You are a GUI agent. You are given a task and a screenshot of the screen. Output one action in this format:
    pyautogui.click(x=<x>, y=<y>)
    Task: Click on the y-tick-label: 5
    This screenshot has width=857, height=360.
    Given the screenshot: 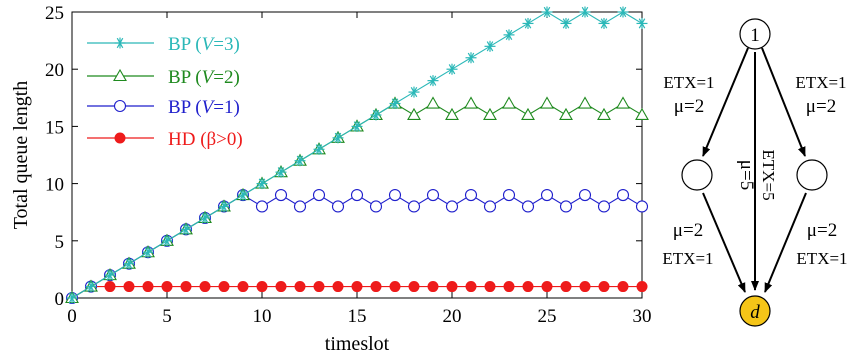 What is the action you would take?
    pyautogui.click(x=60, y=242)
    